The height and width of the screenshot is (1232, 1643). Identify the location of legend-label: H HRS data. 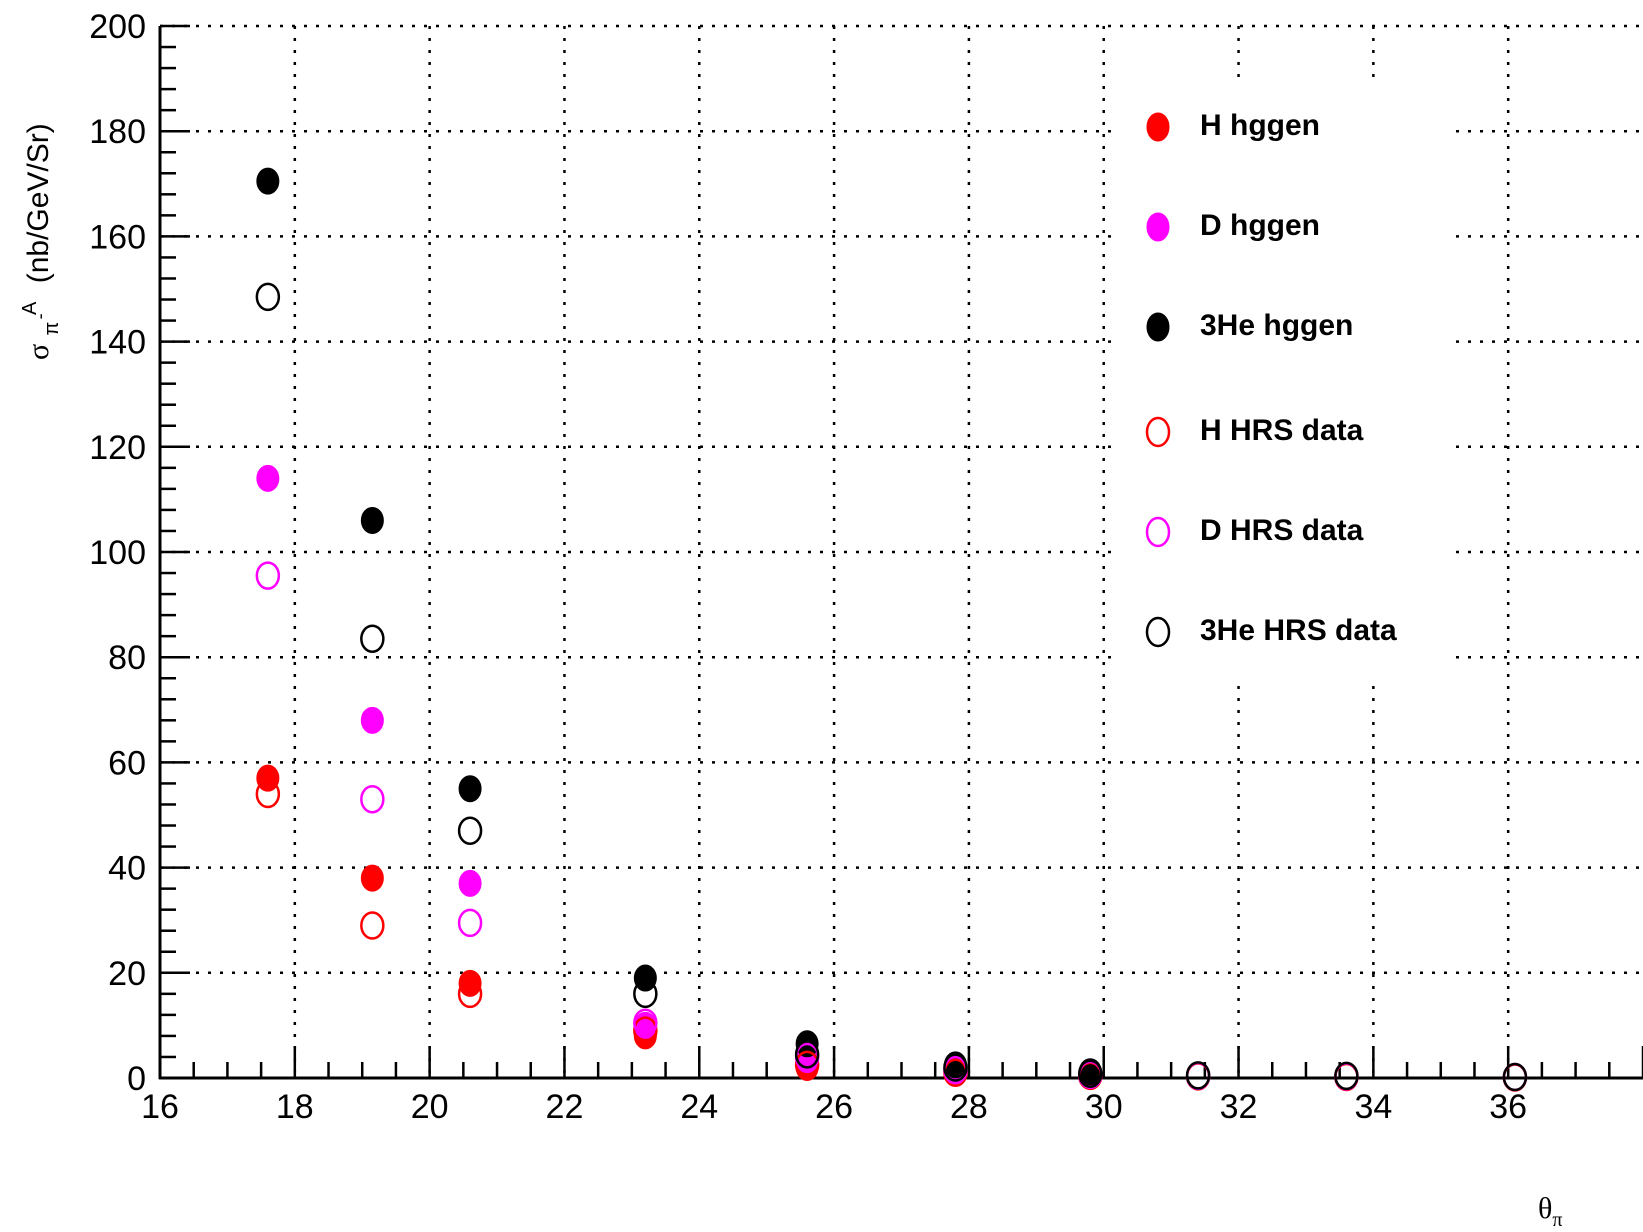
(1282, 430).